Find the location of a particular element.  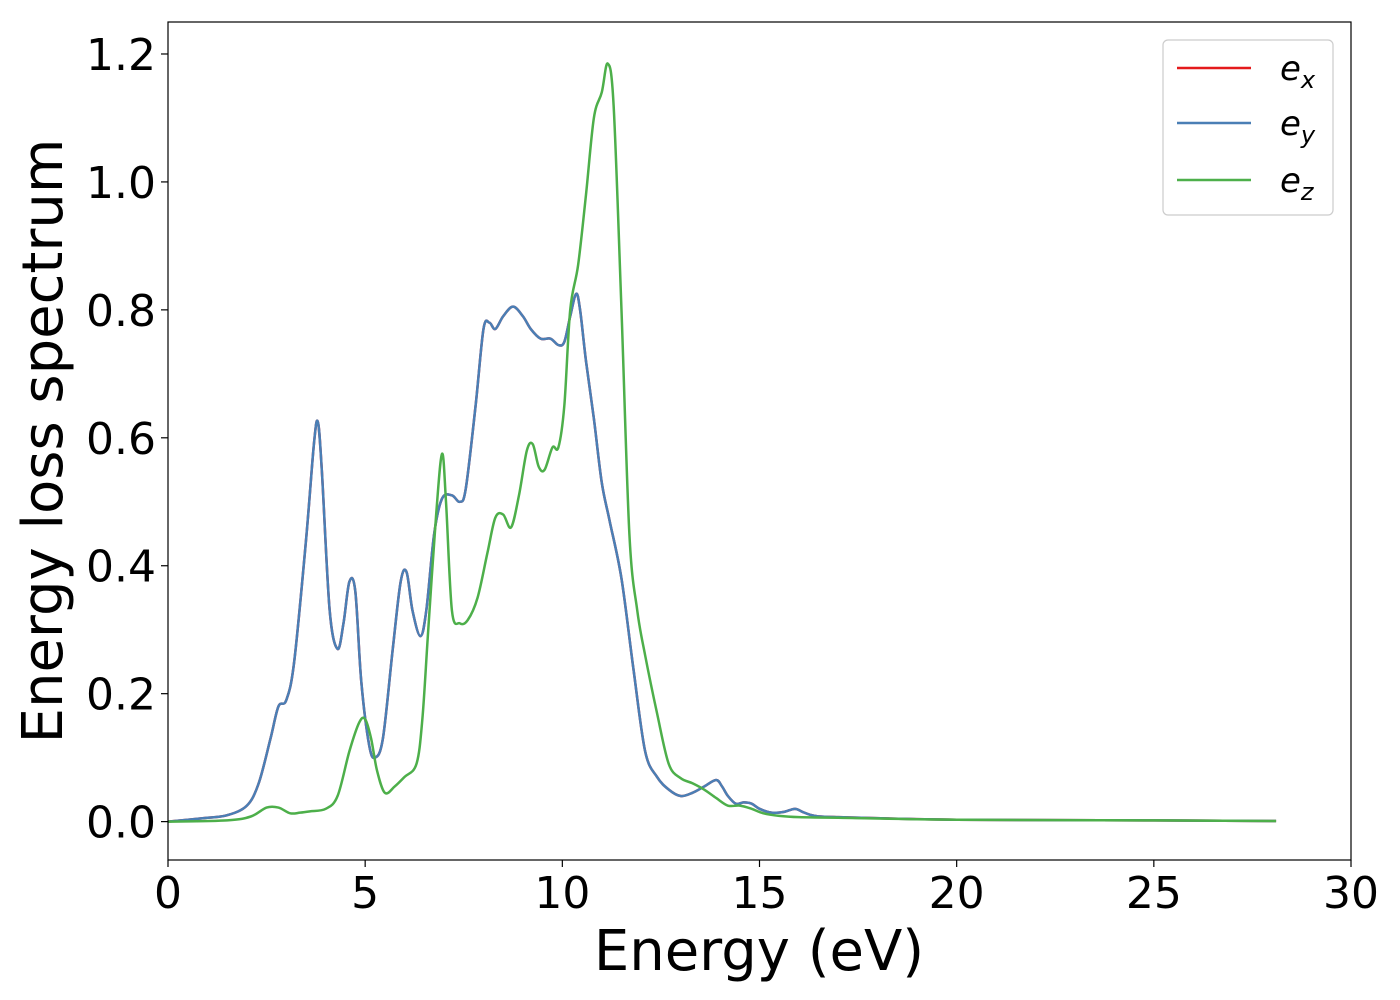

x-axis-title: Energy (eV) is located at coordinates (759, 951).